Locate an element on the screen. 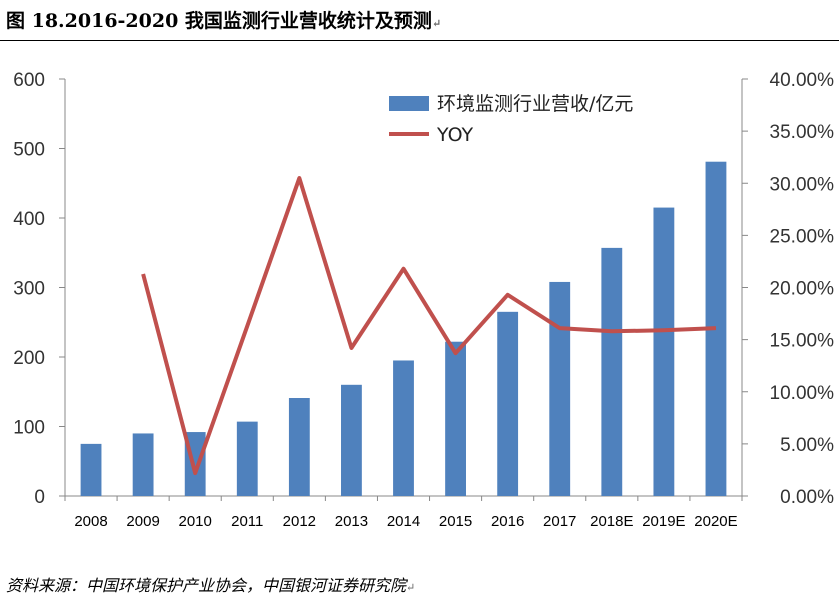 This screenshot has width=839, height=599. left-tick-label: 400 is located at coordinates (29, 219).